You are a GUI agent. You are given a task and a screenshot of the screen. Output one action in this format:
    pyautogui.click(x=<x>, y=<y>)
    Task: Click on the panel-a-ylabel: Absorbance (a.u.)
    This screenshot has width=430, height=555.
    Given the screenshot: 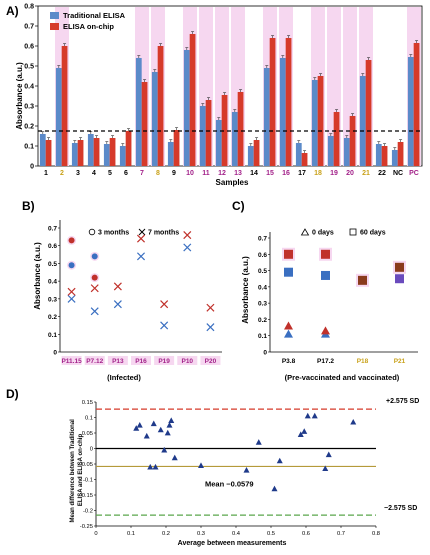 What is the action you would take?
    pyautogui.click(x=19, y=96)
    